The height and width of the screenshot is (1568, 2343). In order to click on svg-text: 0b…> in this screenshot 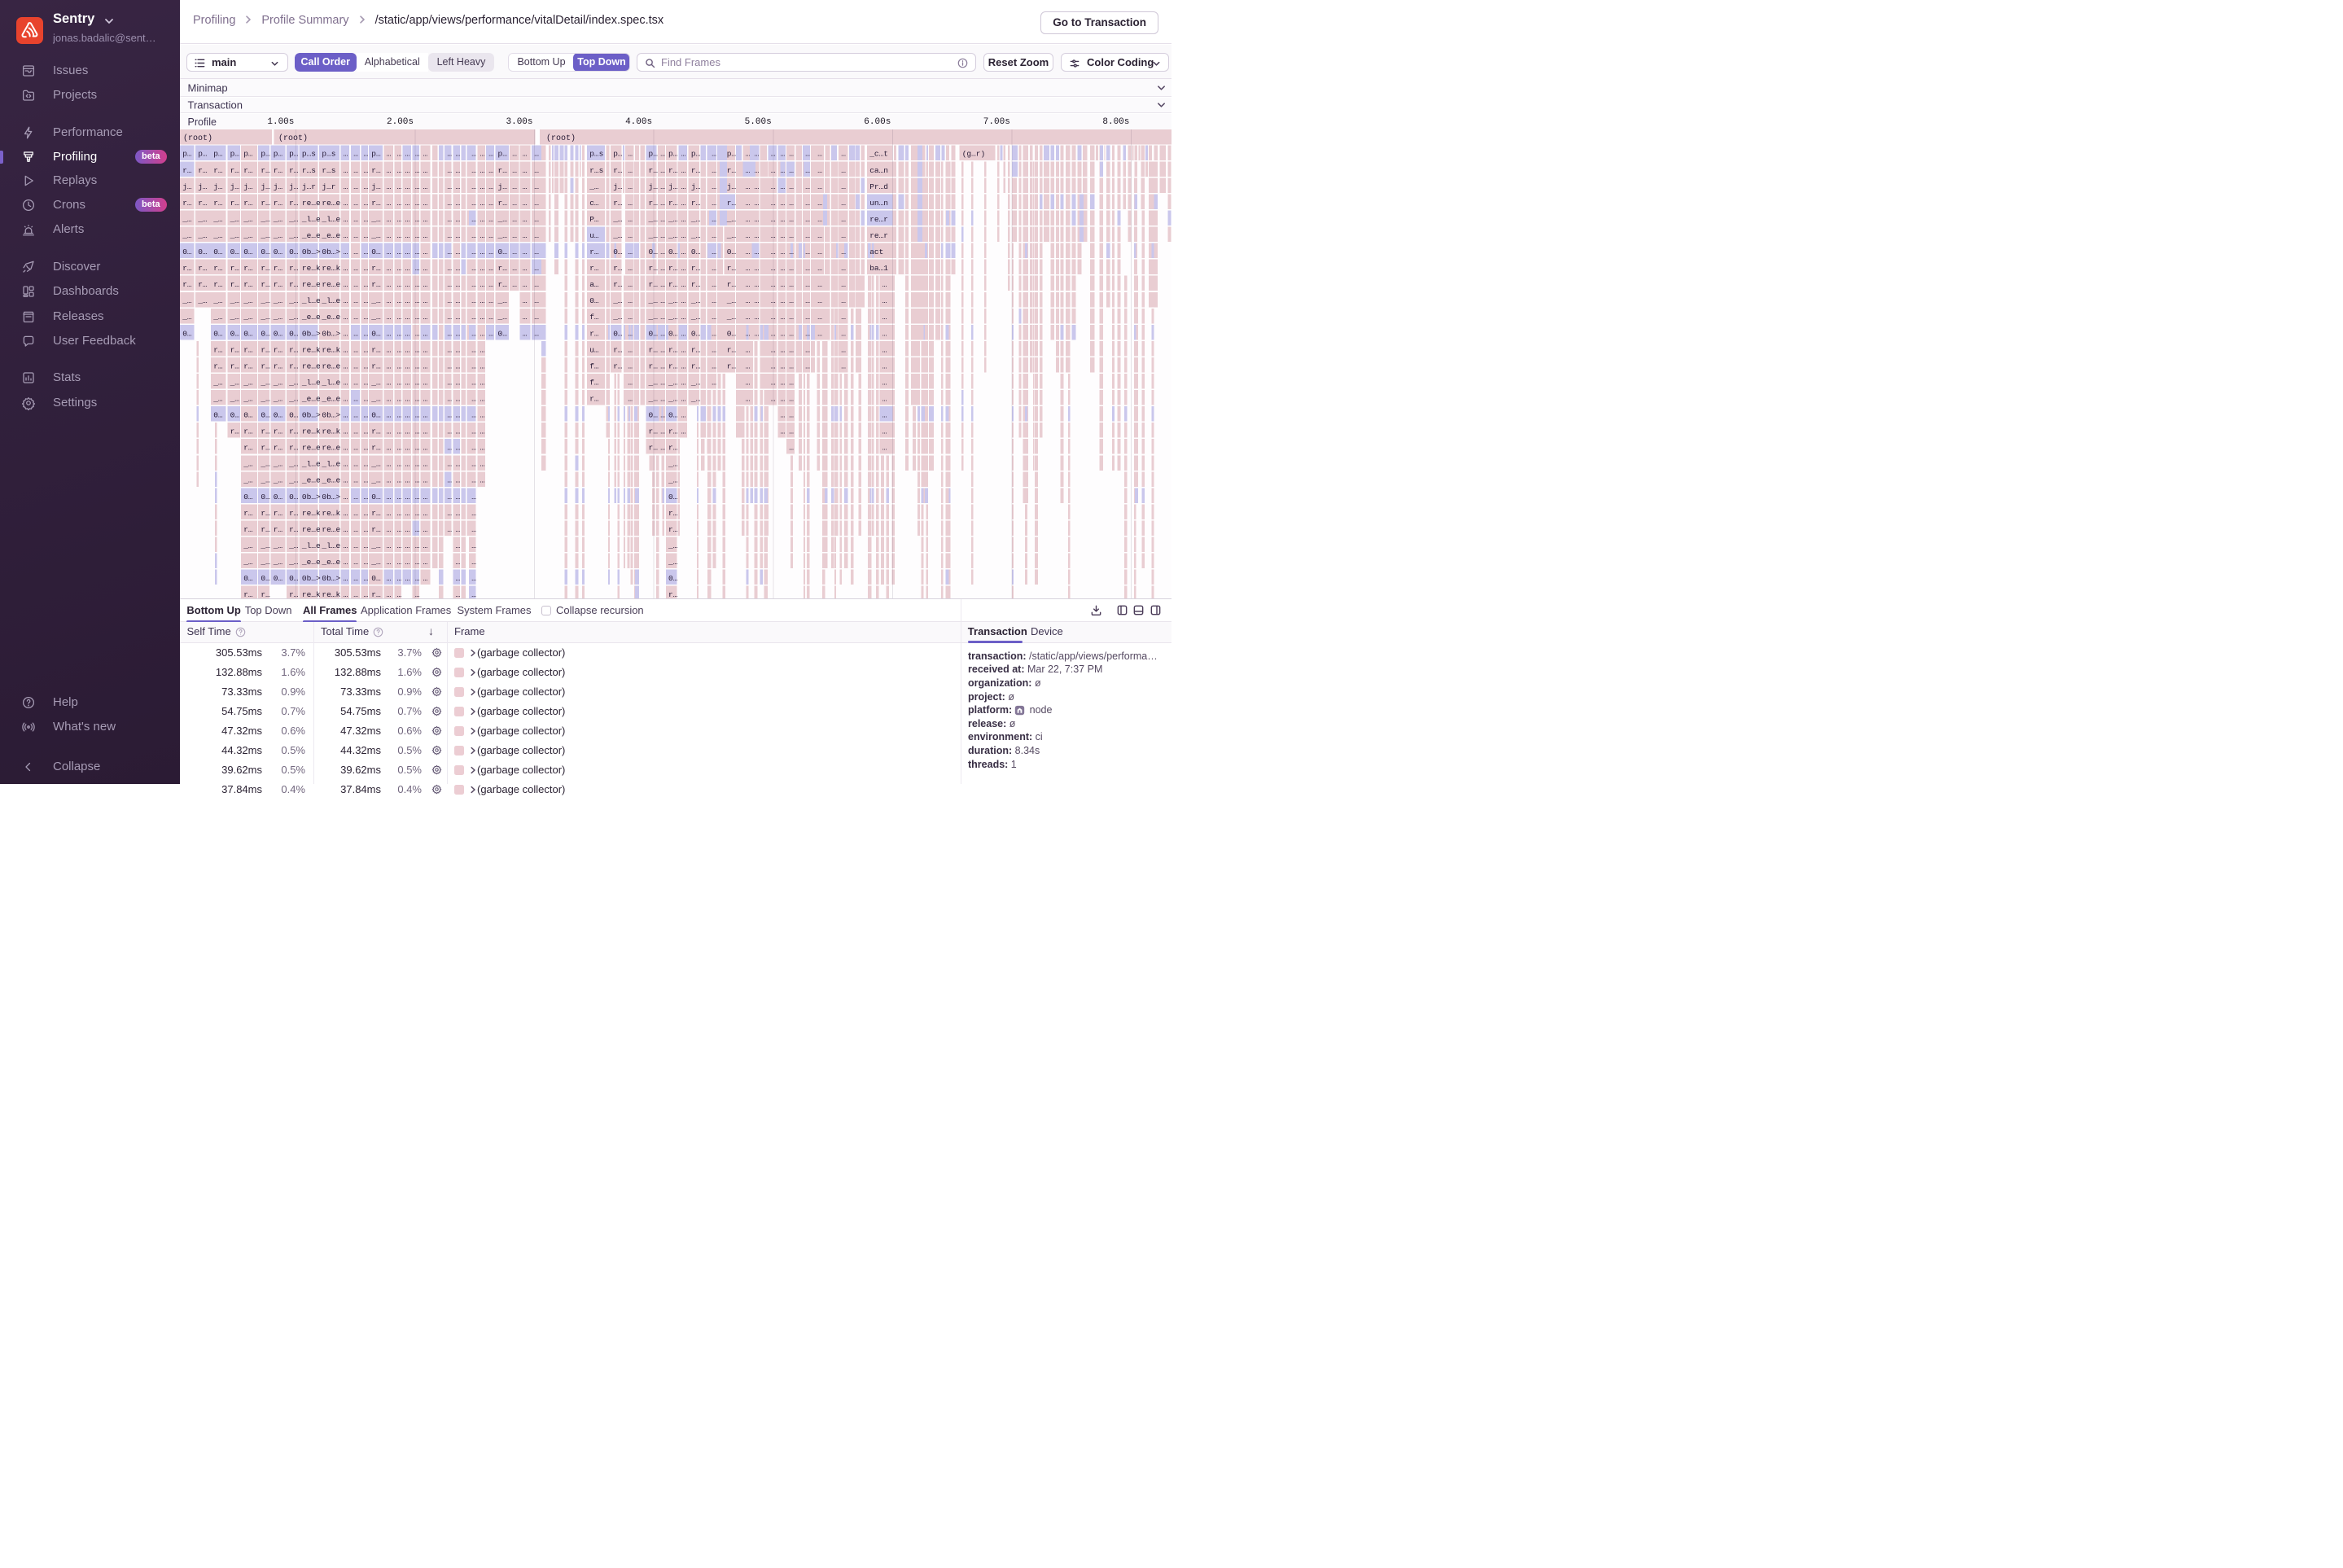, I will do `click(311, 416)`.